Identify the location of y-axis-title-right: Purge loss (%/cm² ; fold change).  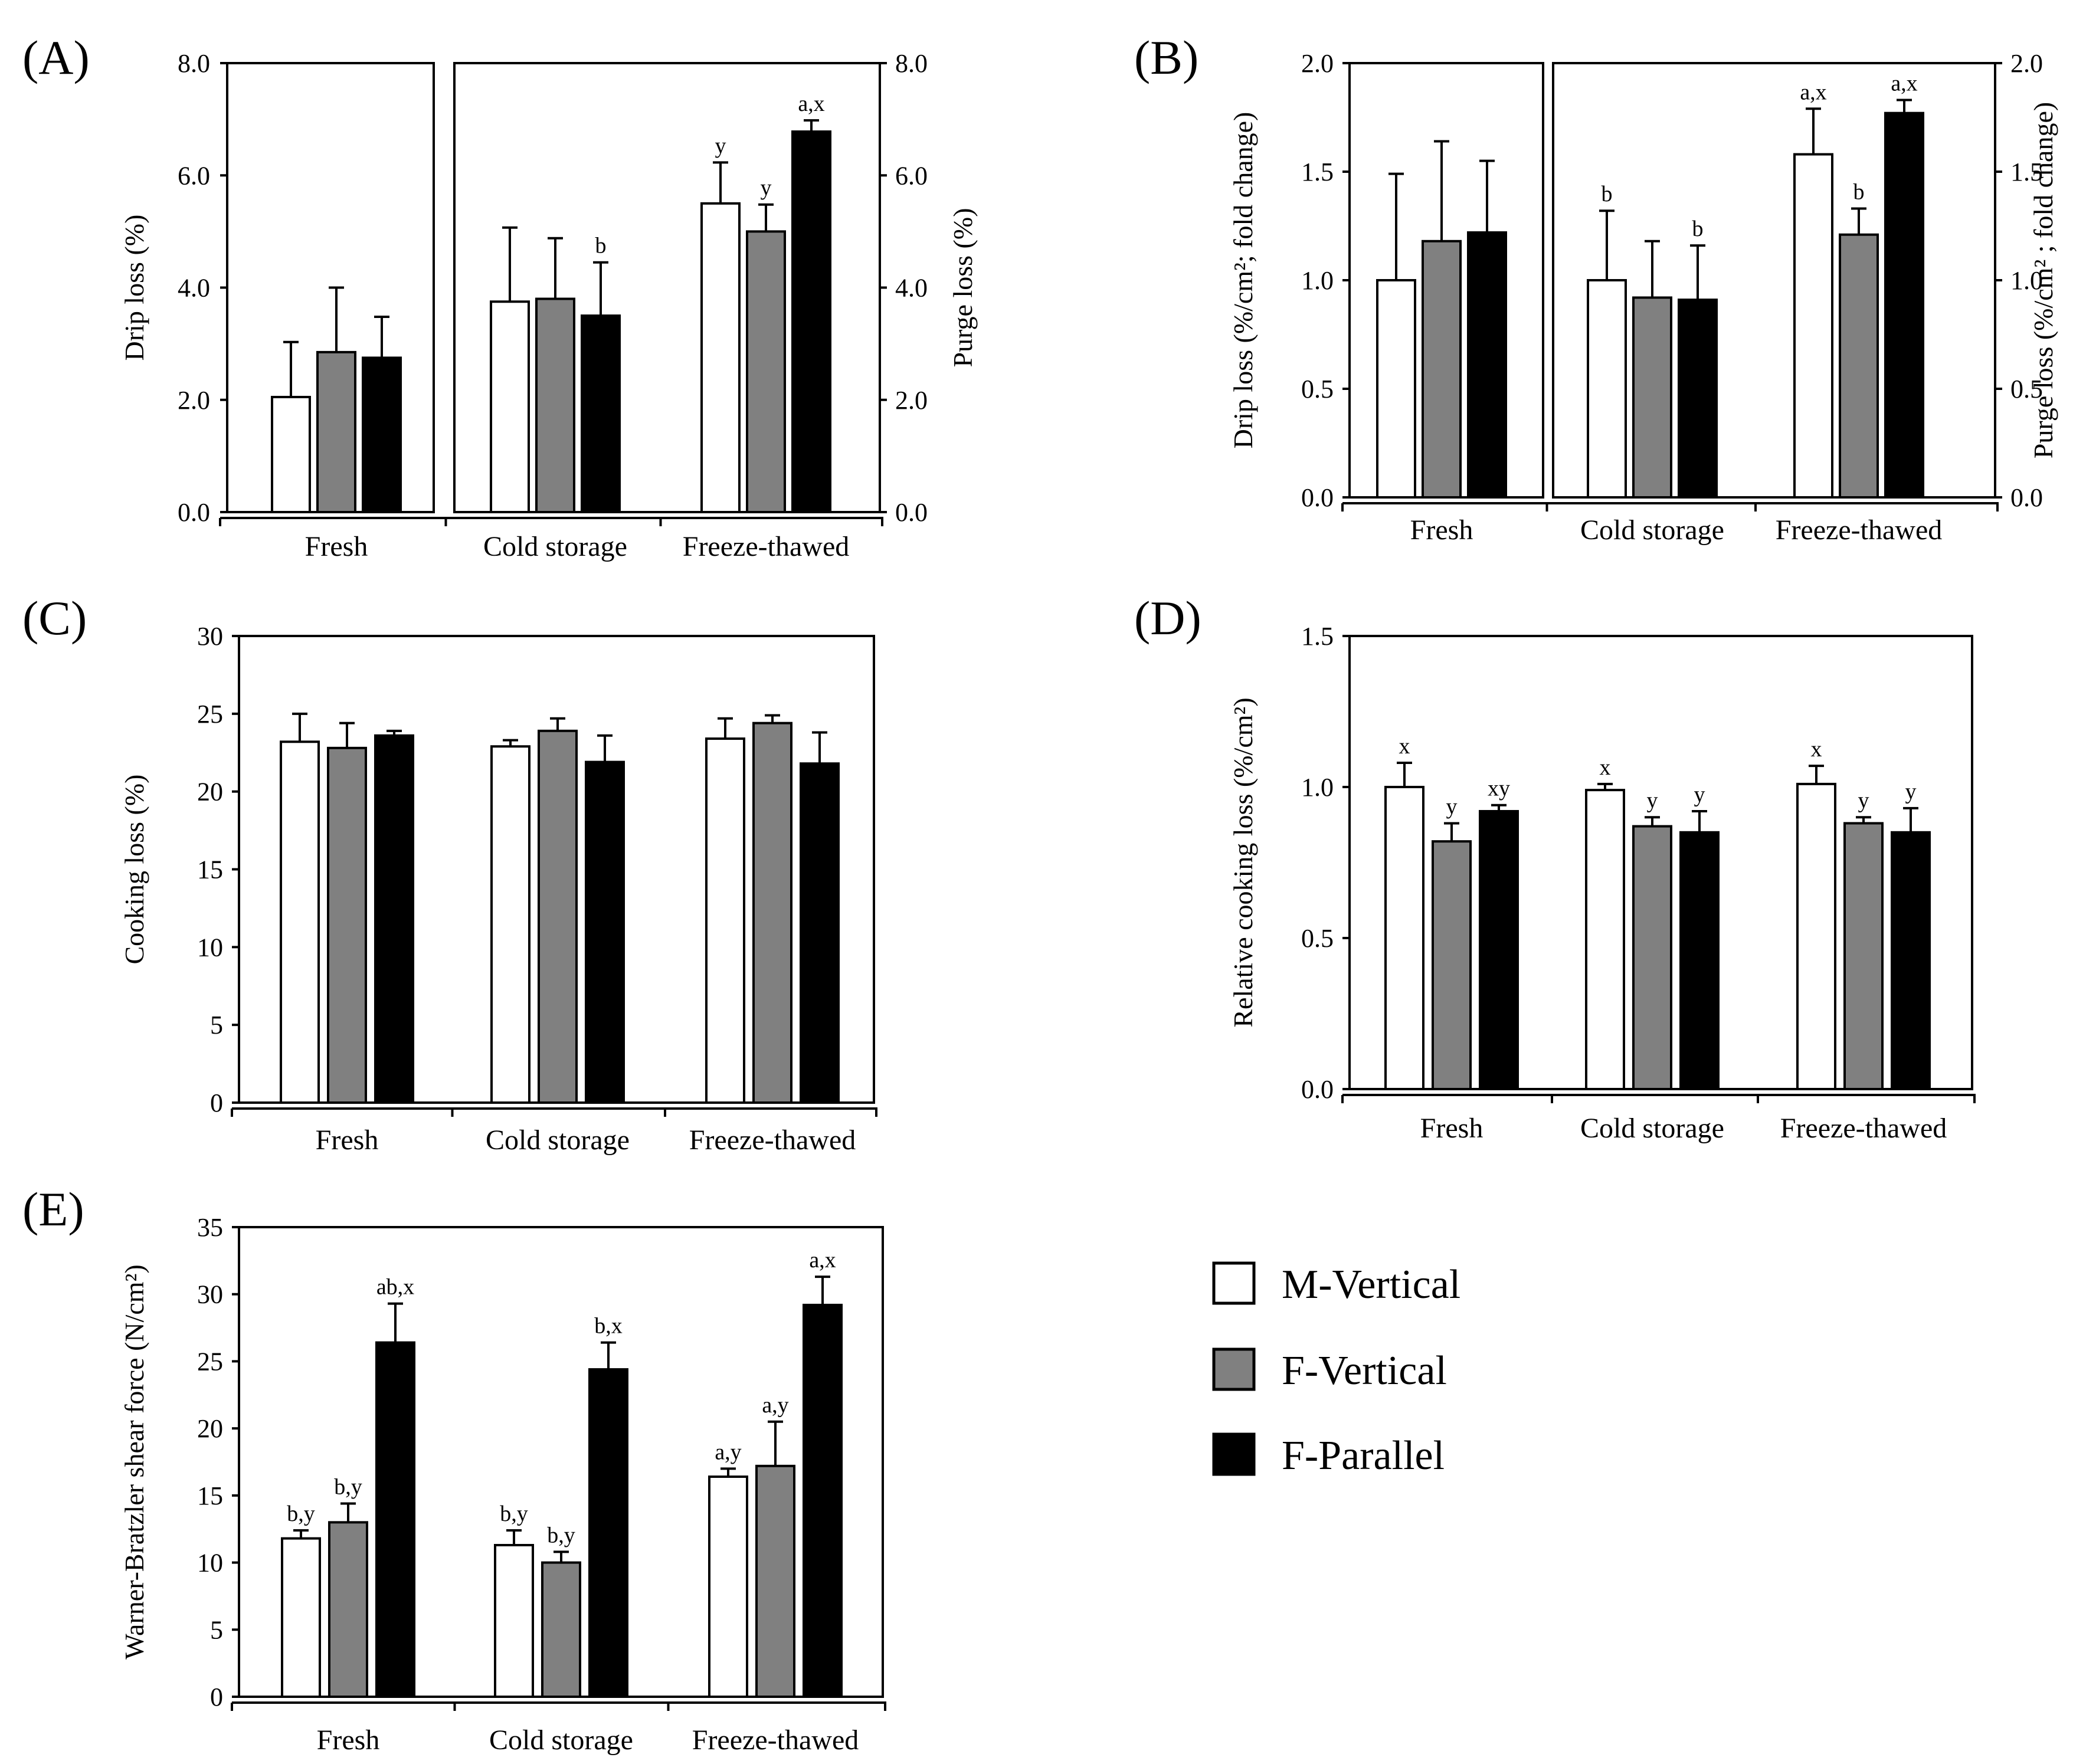
(2043, 280).